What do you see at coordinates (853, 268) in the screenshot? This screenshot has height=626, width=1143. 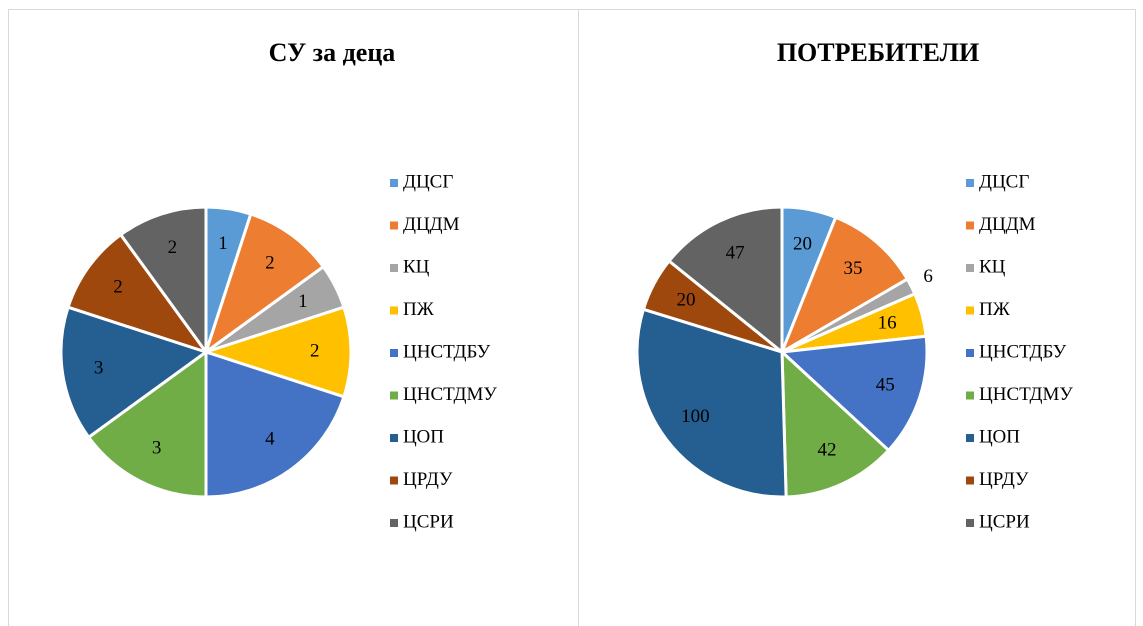 I see `data-label: 35` at bounding box center [853, 268].